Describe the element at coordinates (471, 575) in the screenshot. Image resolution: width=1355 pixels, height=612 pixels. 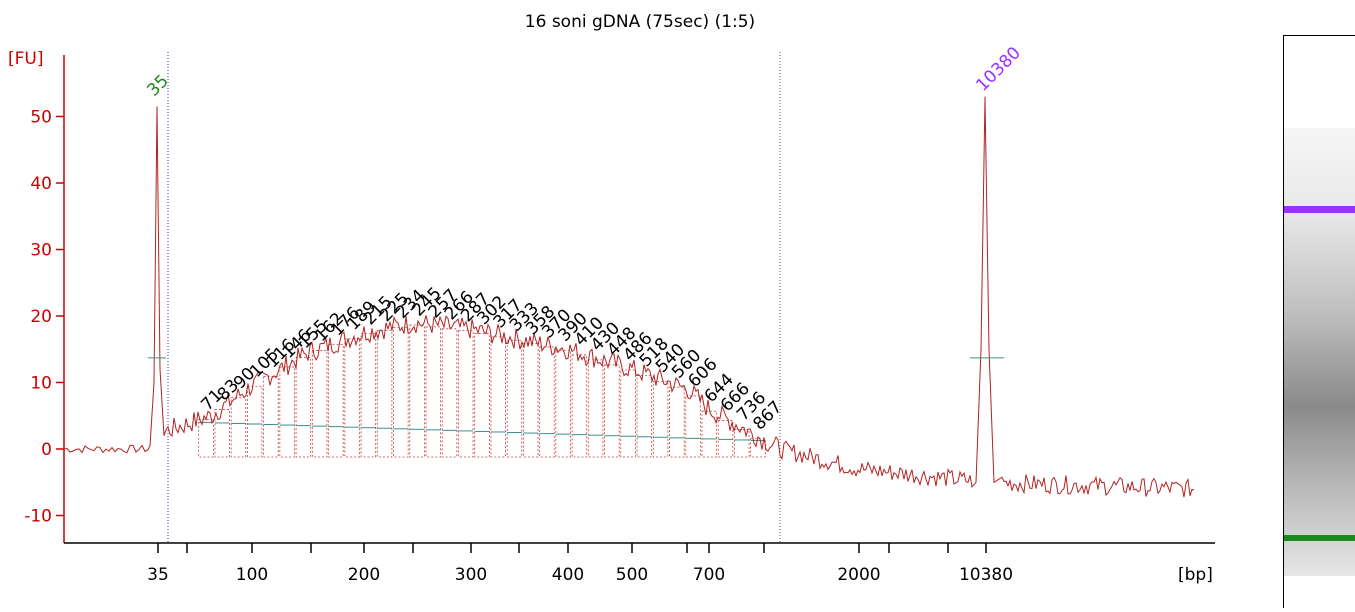
I see `x-tick-label: 300` at that location.